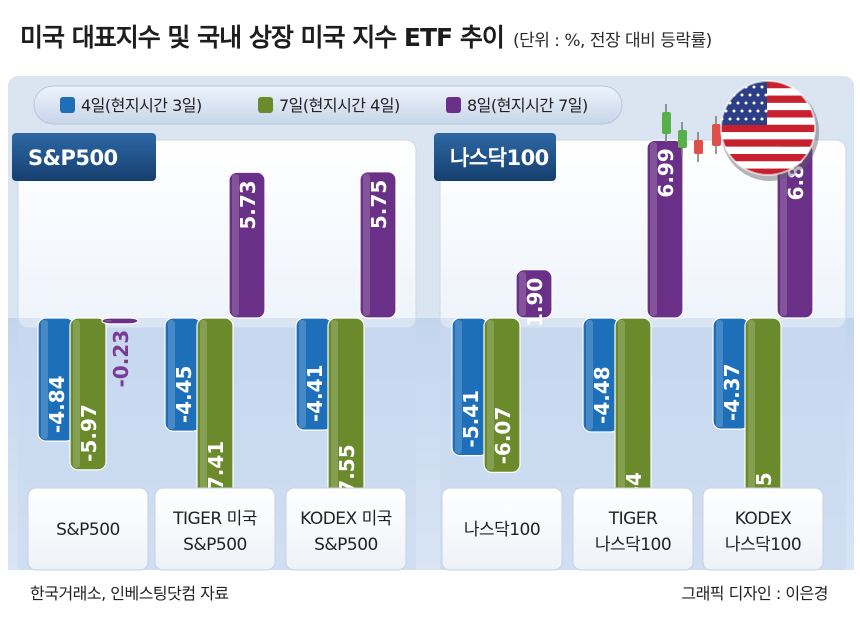 Image resolution: width=860 pixels, height=630 pixels. Describe the element at coordinates (754, 593) in the screenshot. I see `credit-note: 그래픽 디자인 : 이은경` at that location.